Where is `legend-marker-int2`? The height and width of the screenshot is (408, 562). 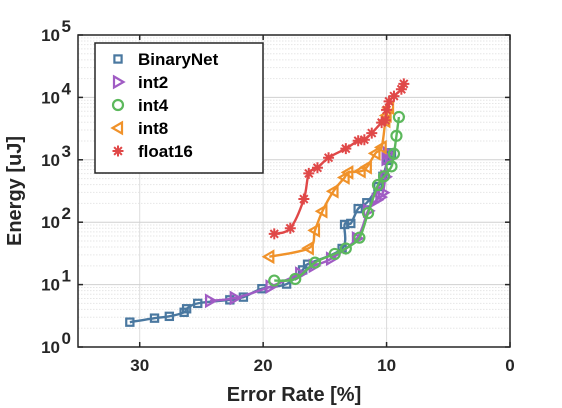 legend-marker-int2 is located at coordinates (119, 82).